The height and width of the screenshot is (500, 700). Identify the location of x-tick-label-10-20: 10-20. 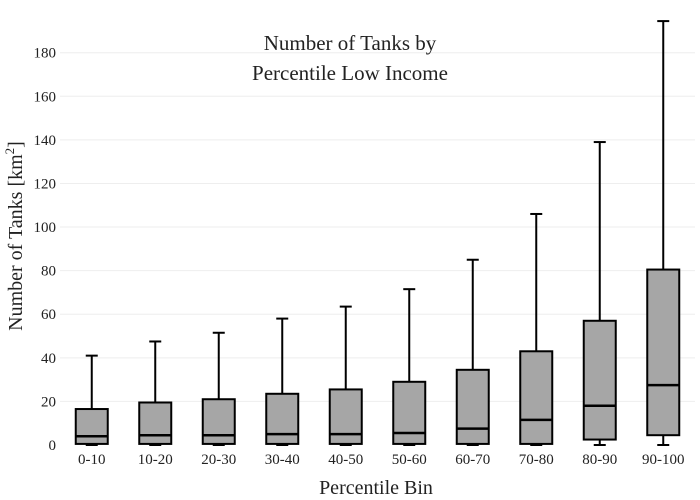
(155, 460).